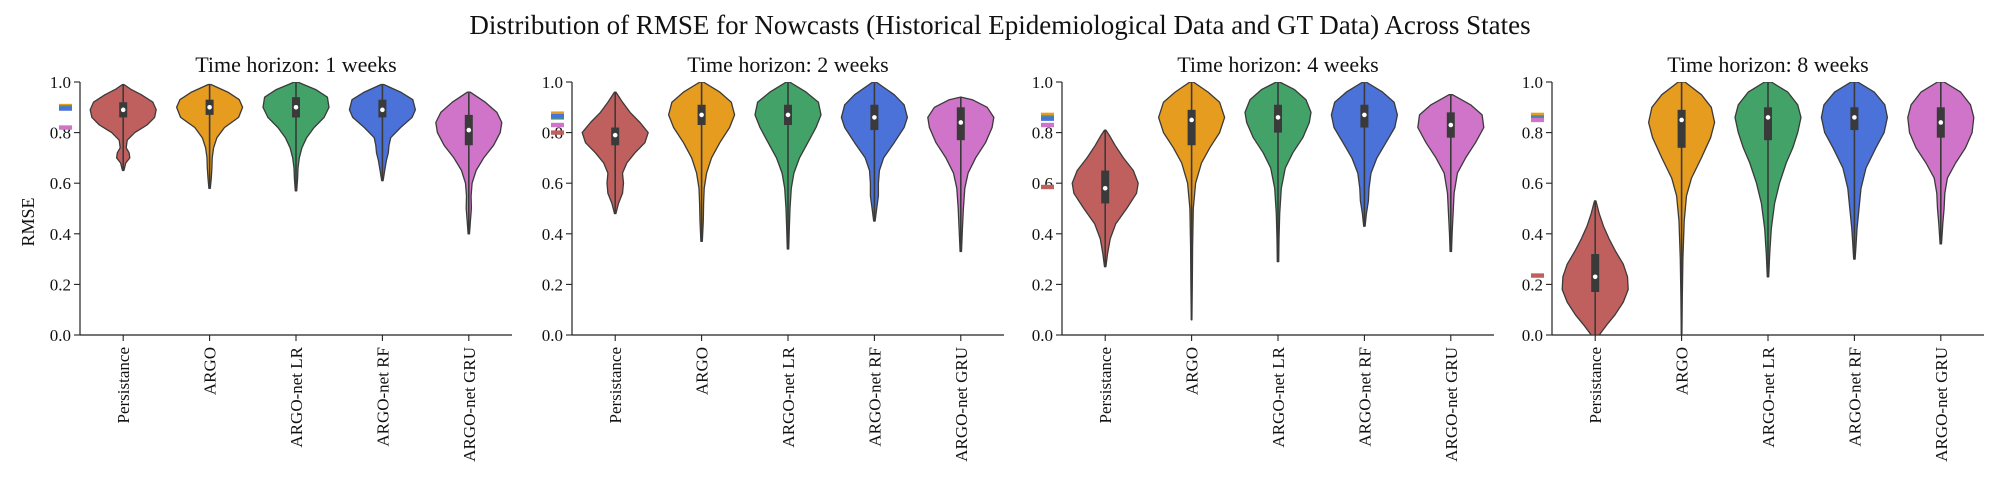 The image size is (2000, 500). I want to click on panel-title: Time horizon: 8 weeks, so click(1767, 64).